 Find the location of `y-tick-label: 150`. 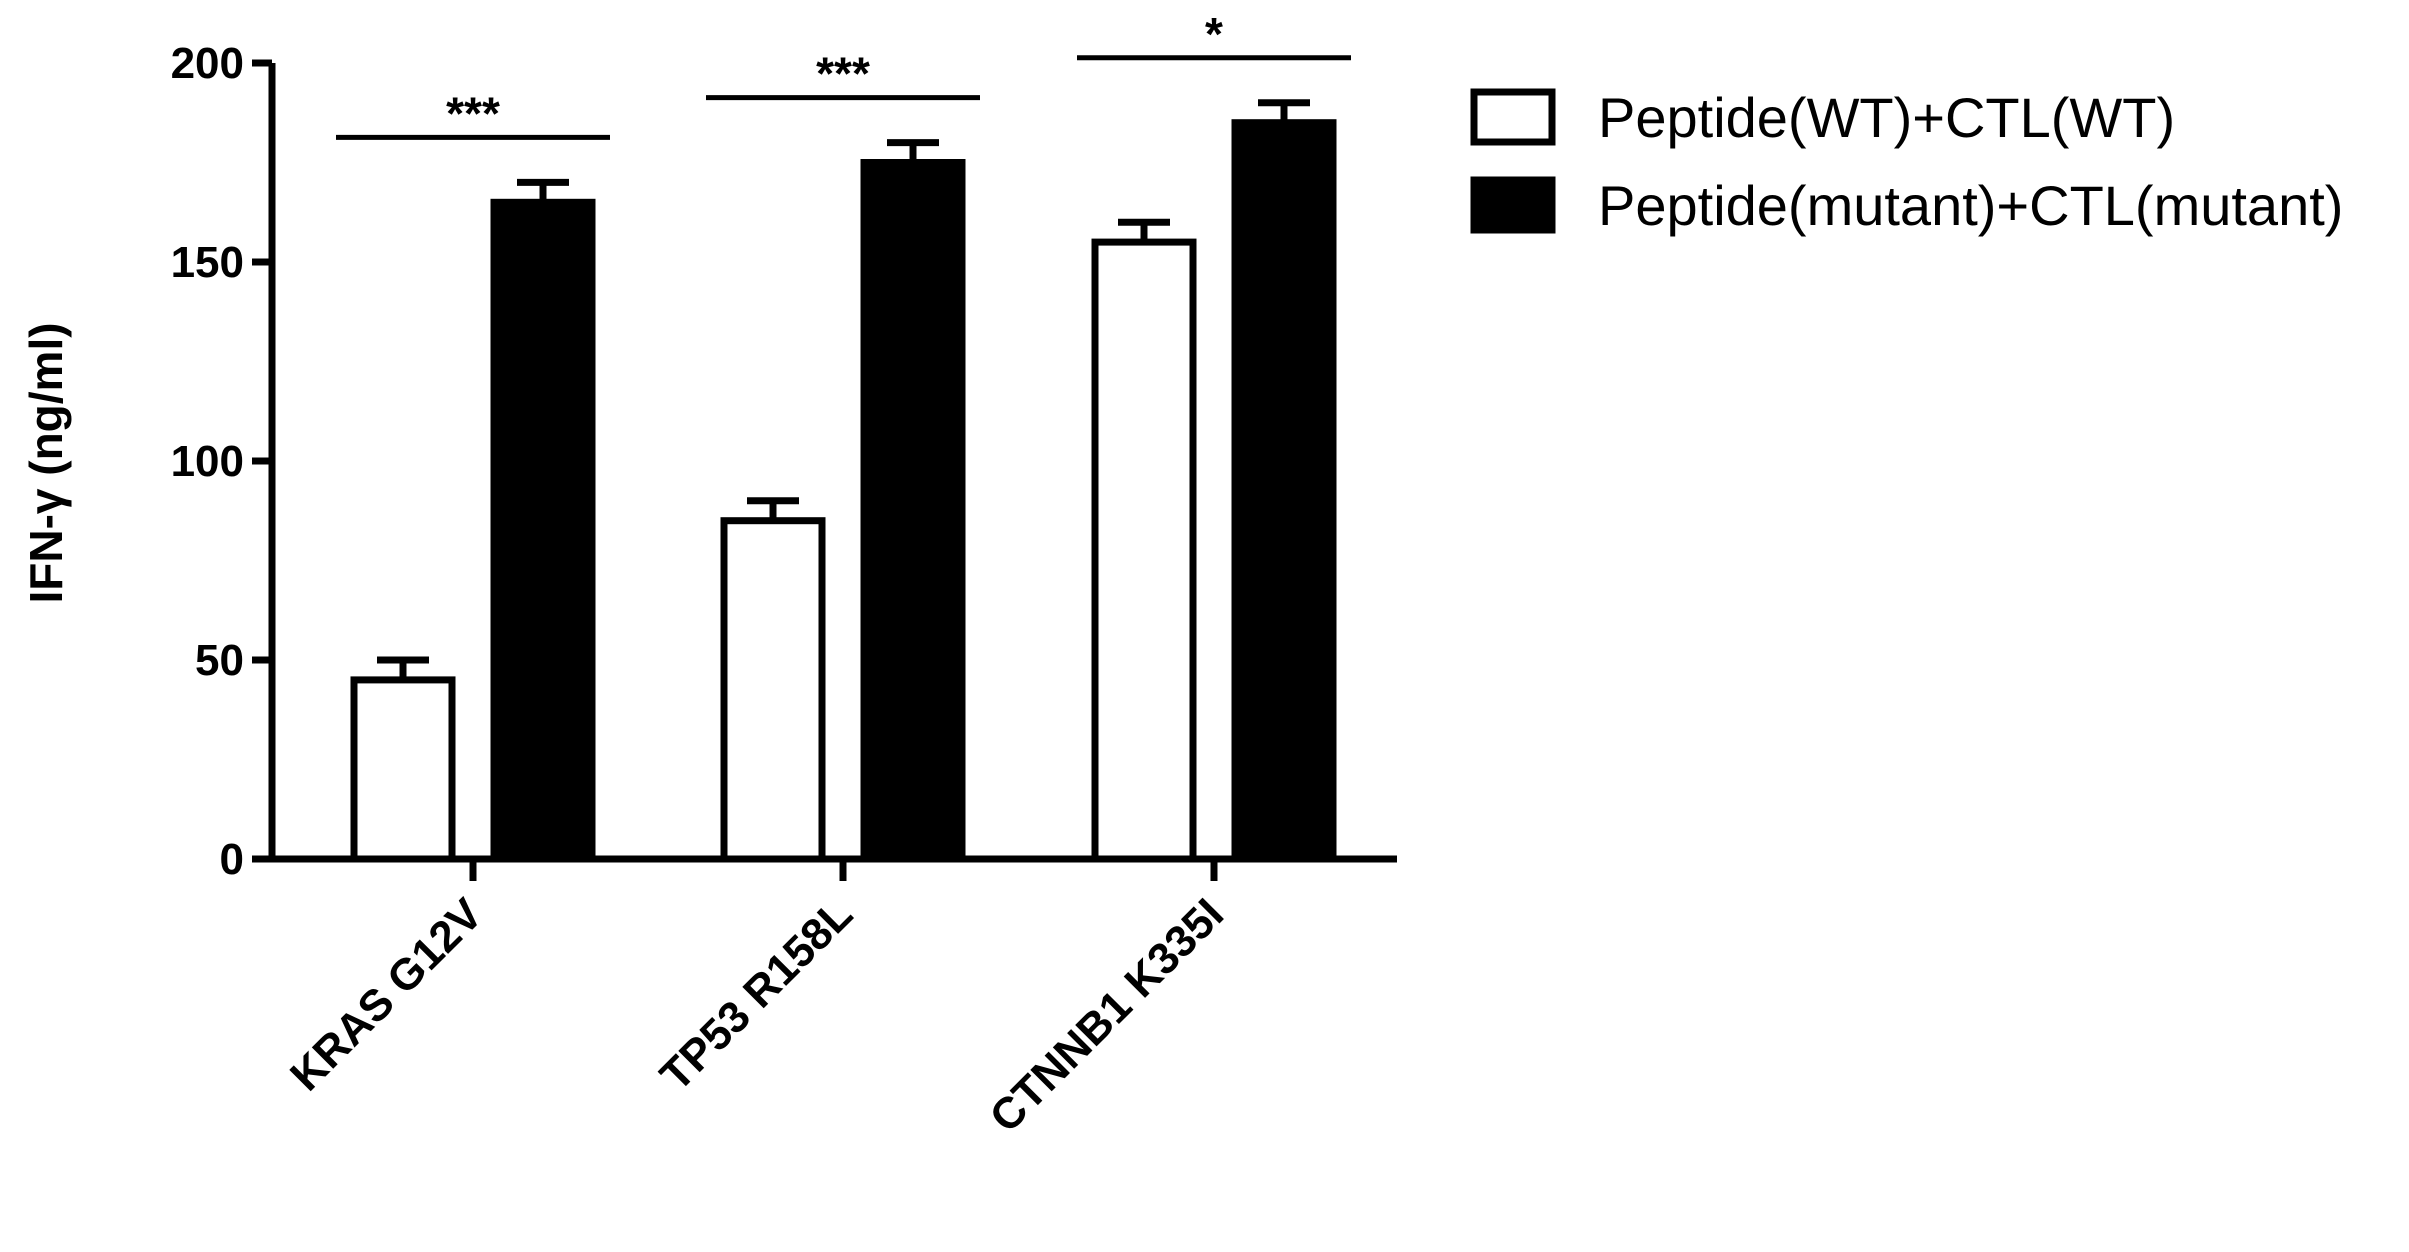

y-tick-label: 150 is located at coordinates (207, 262).